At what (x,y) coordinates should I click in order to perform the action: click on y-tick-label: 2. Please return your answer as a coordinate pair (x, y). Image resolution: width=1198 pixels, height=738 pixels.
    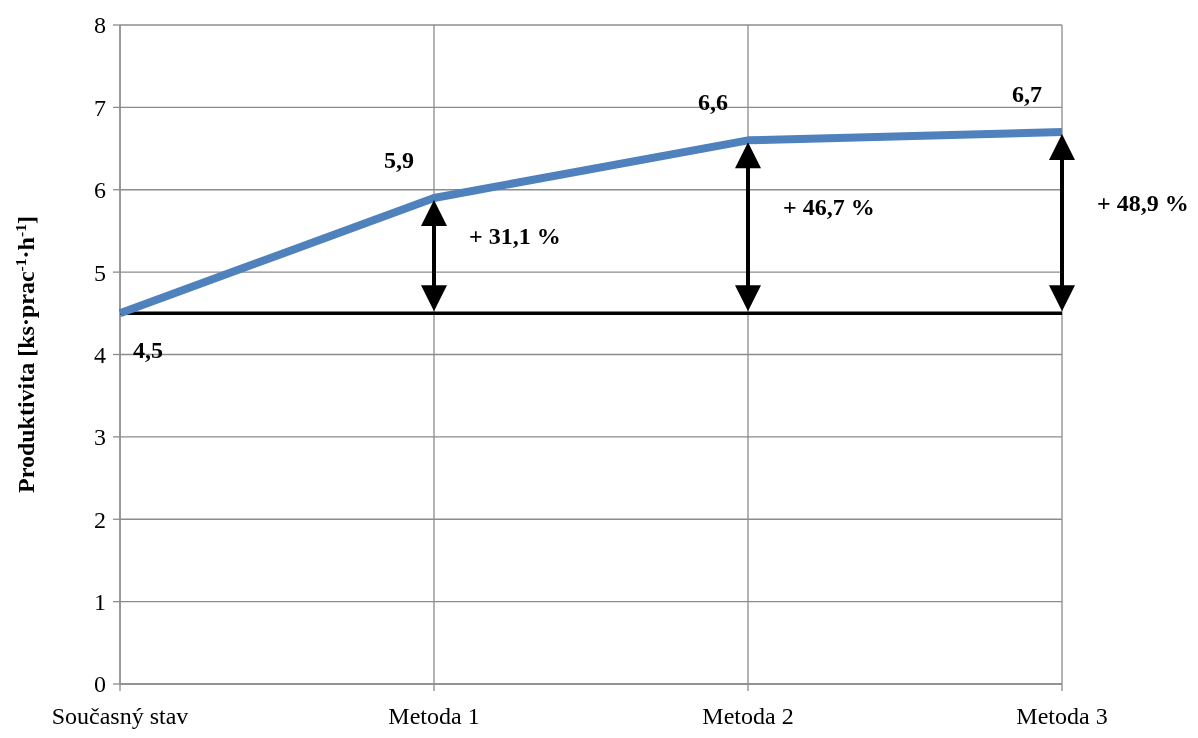
    Looking at the image, I should click on (100, 519).